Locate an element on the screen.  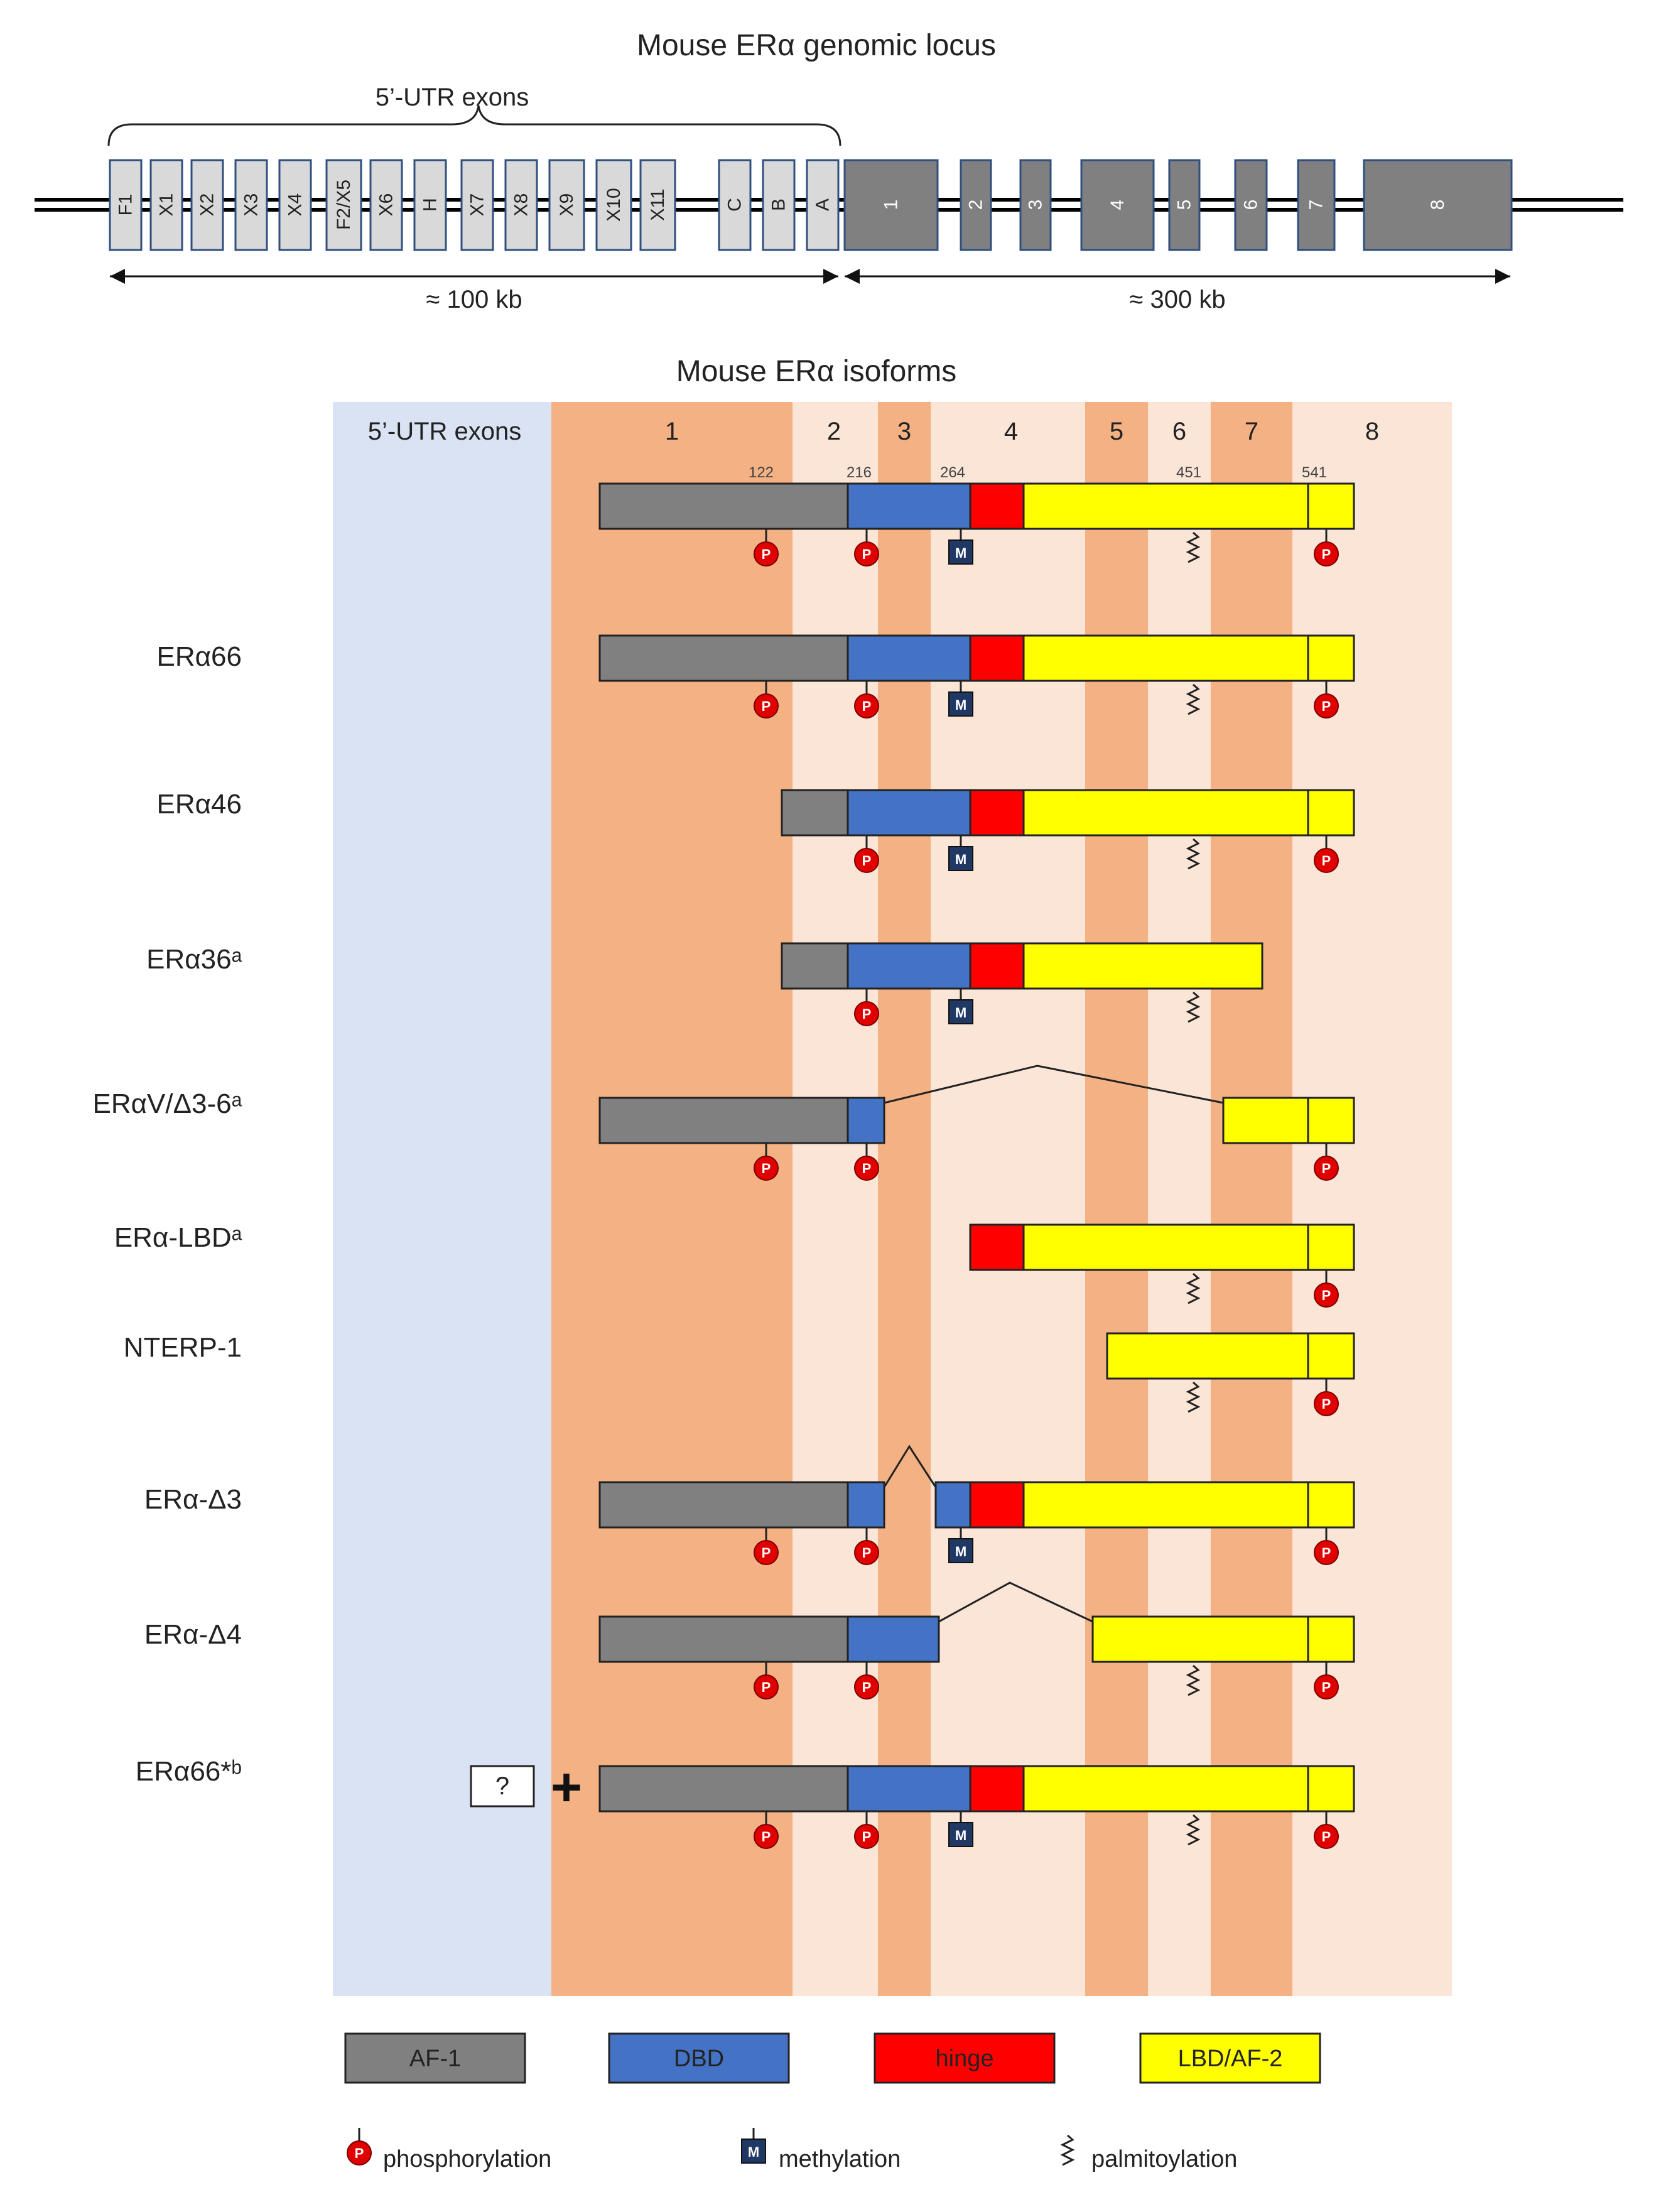
utr-exon-label: X2 is located at coordinates (207, 205).